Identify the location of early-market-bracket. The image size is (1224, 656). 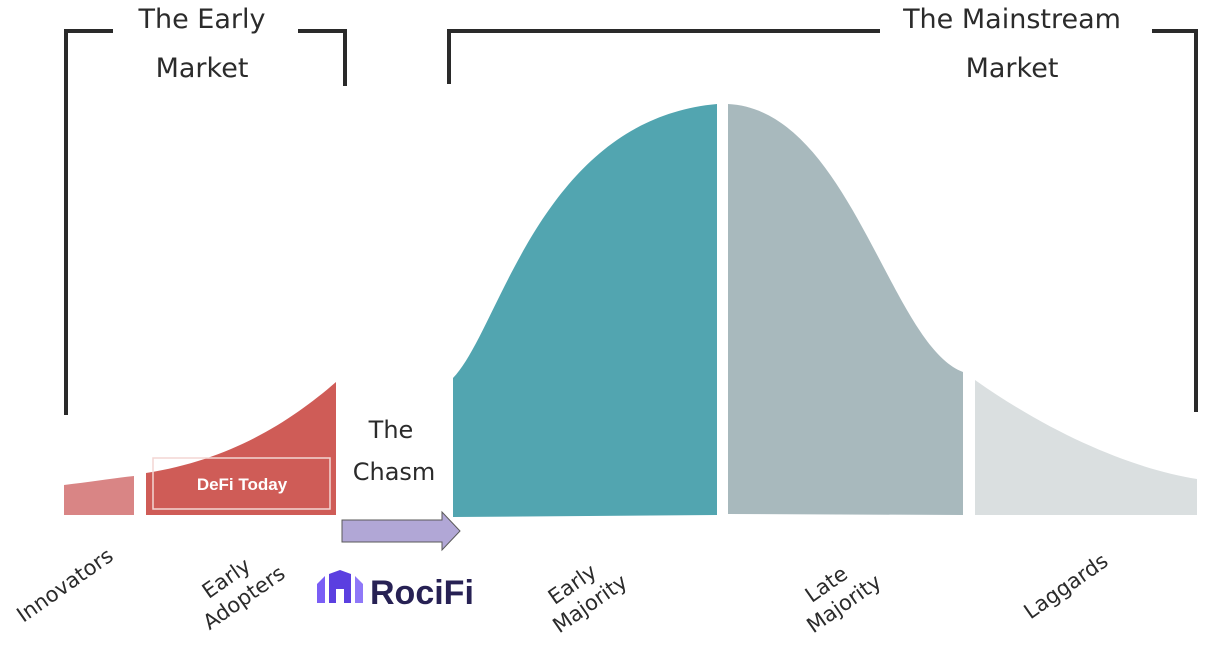
(205, 222).